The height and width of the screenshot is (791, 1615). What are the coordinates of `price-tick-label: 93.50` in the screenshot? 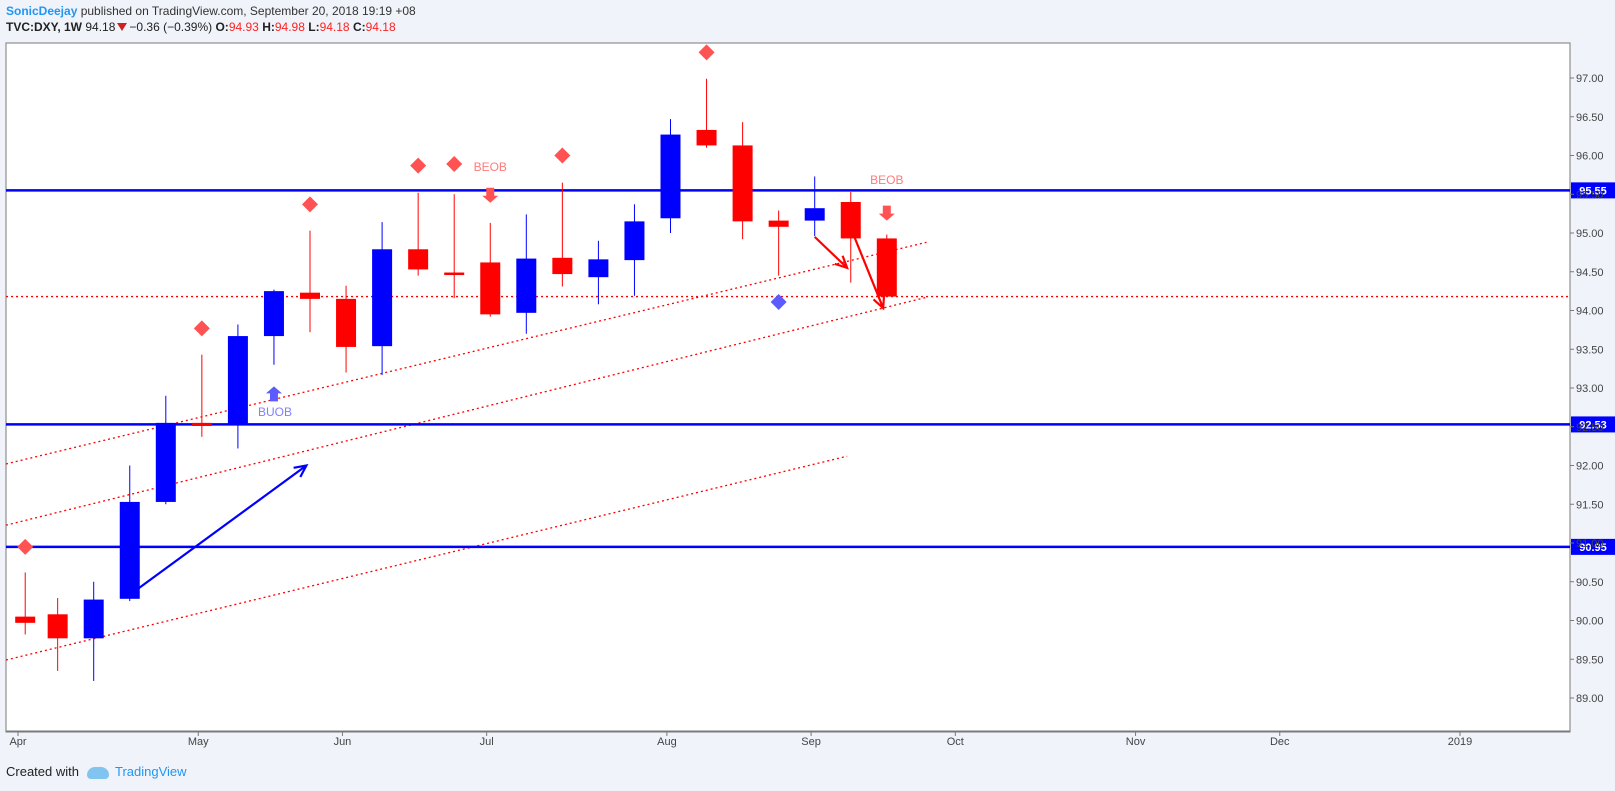 It's located at (1590, 350).